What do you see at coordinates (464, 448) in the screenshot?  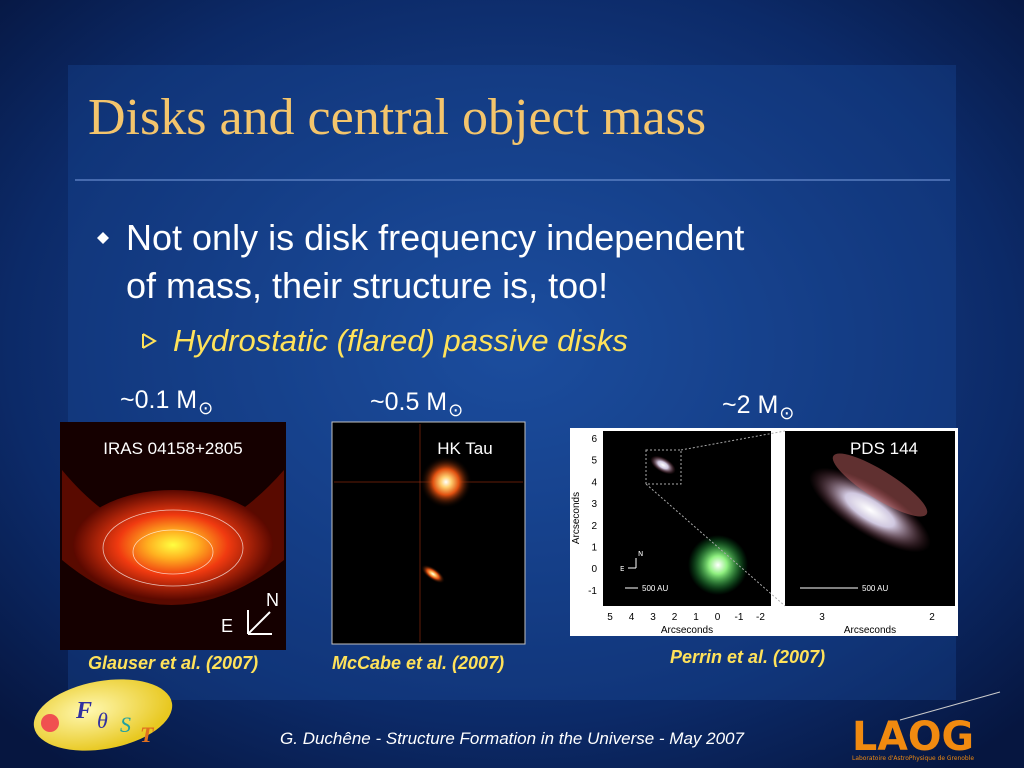 I see `image-name: HK Tau` at bounding box center [464, 448].